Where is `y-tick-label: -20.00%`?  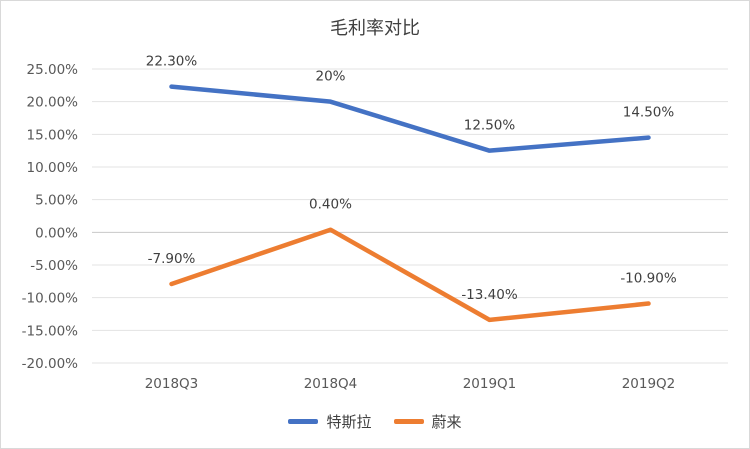
y-tick-label: -20.00% is located at coordinates (50, 364).